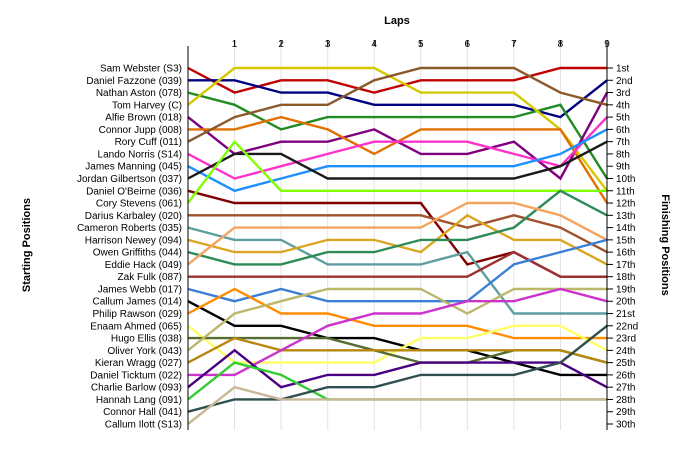 The image size is (700, 450). Describe the element at coordinates (624, 81) in the screenshot. I see `finish-label: 2nd` at that location.